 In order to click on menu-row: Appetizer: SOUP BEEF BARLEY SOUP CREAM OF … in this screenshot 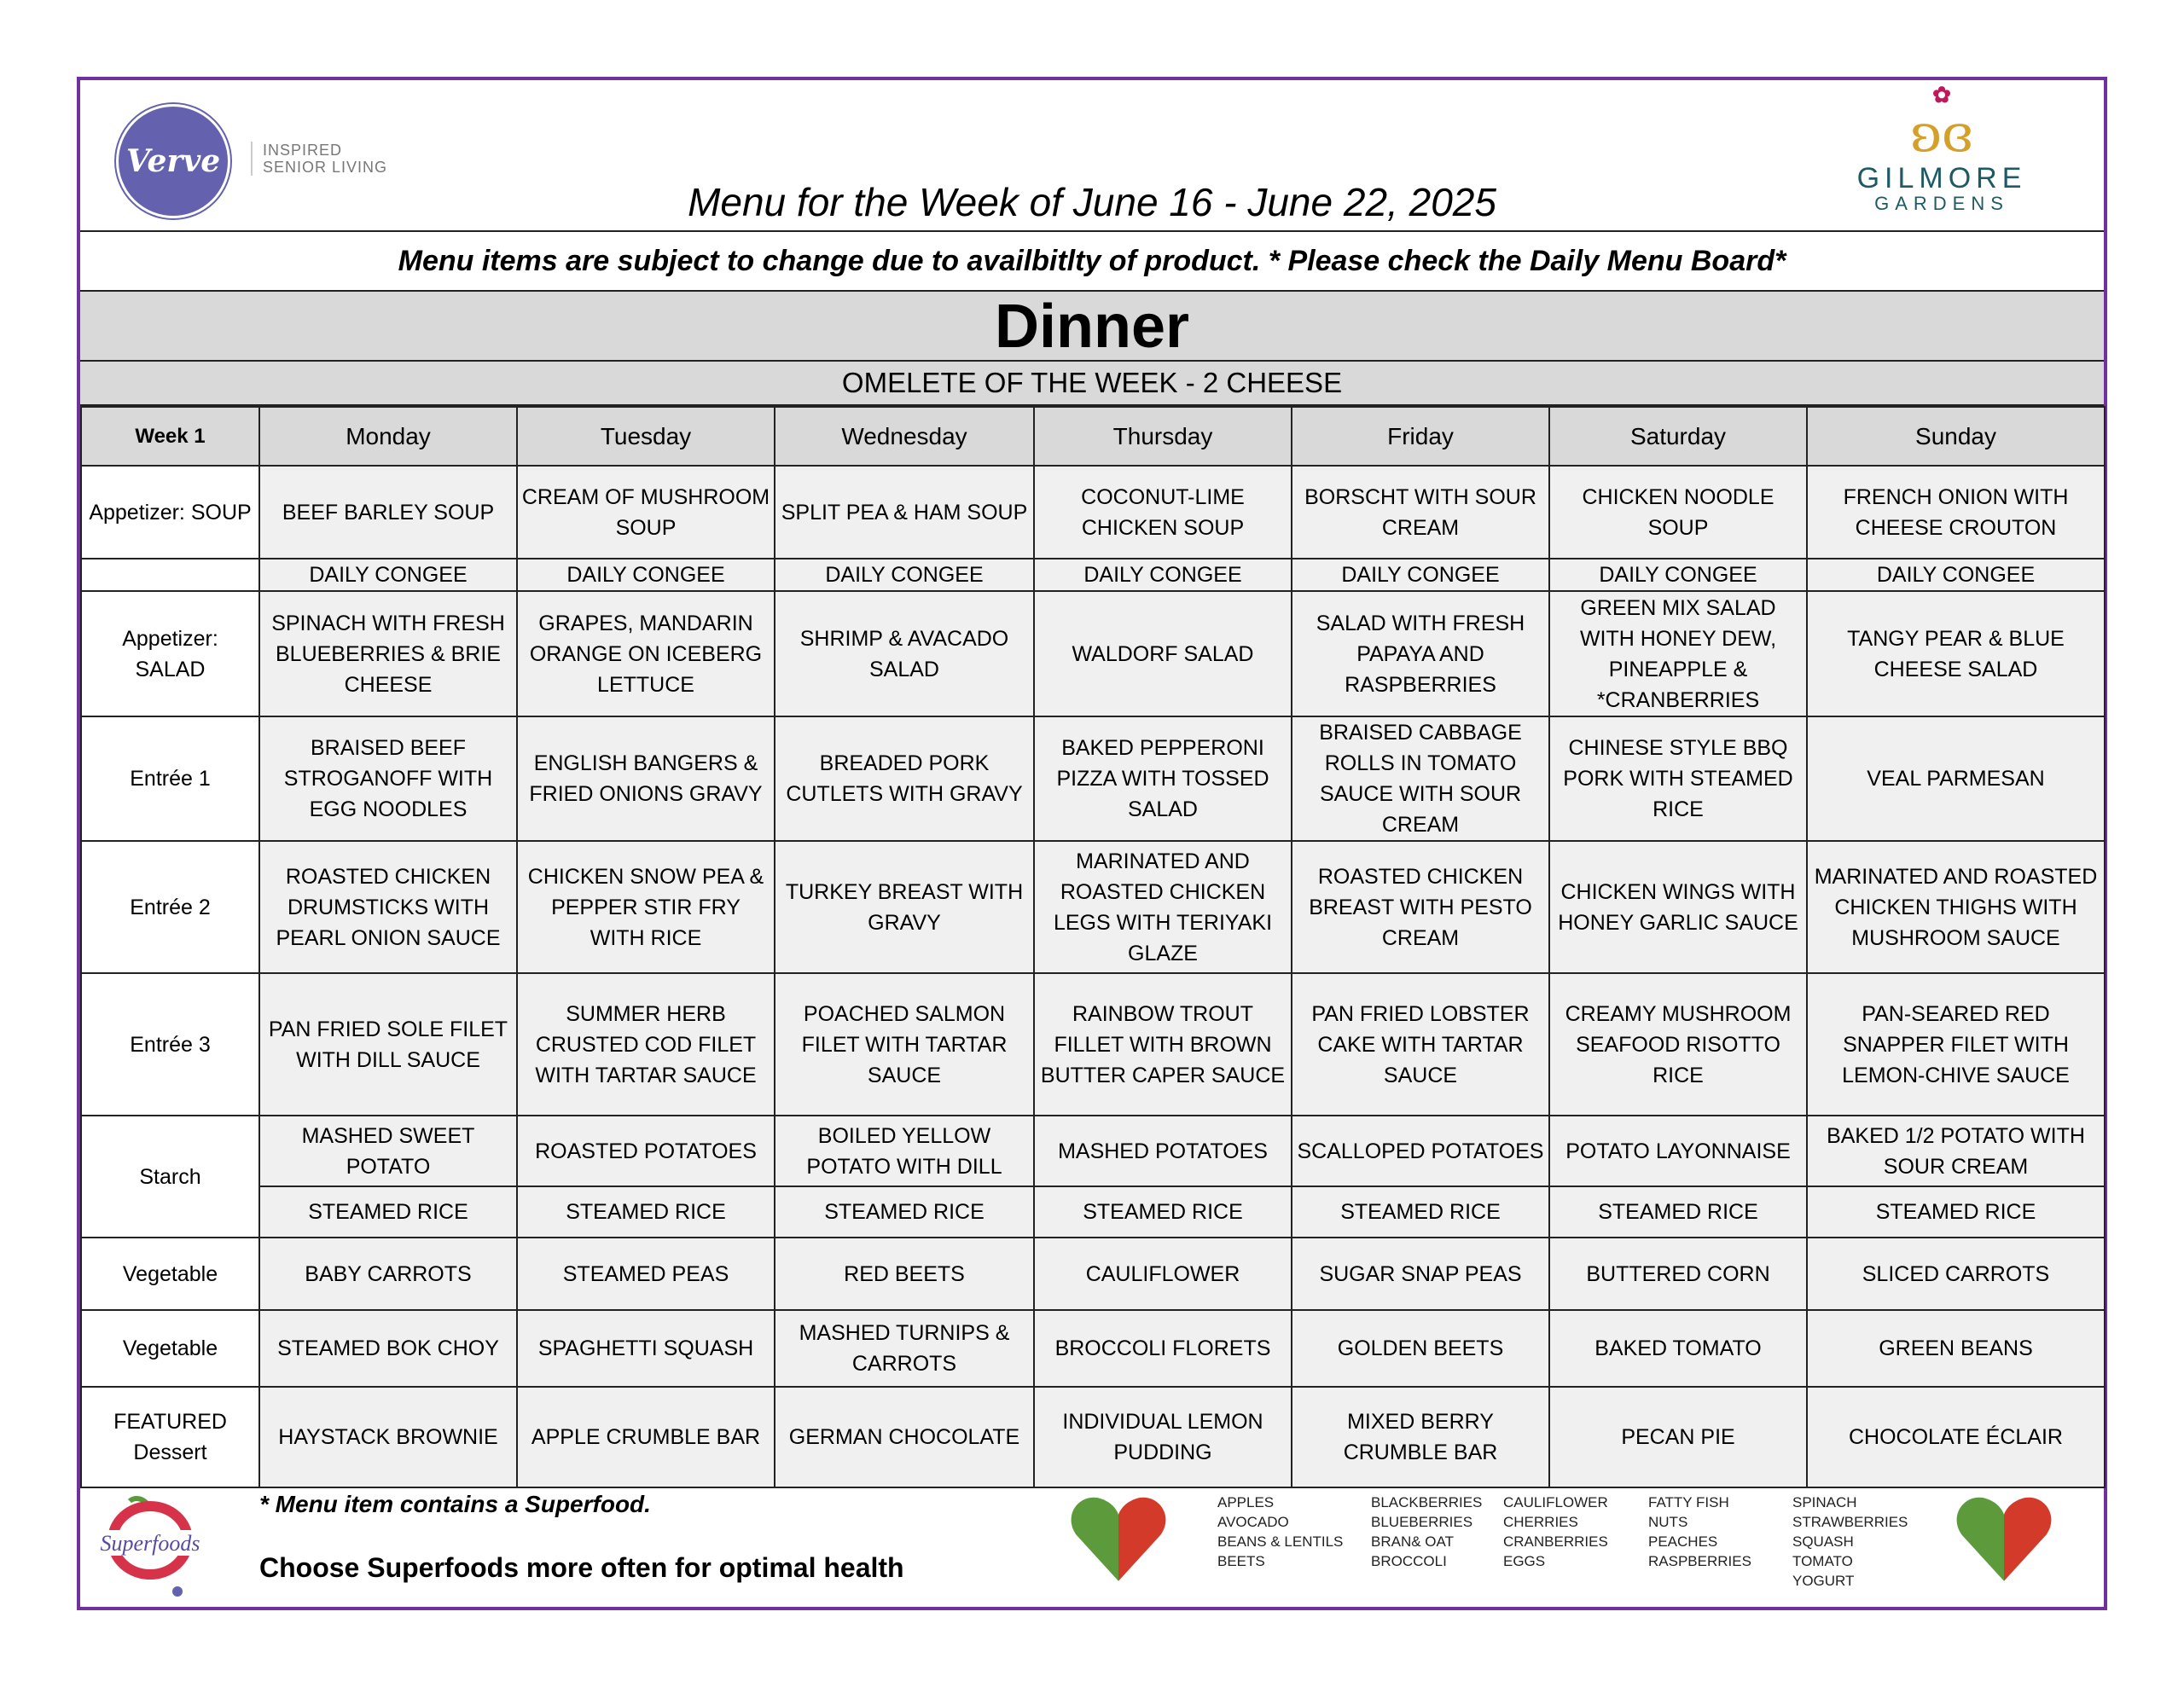, I will do `click(1093, 512)`.